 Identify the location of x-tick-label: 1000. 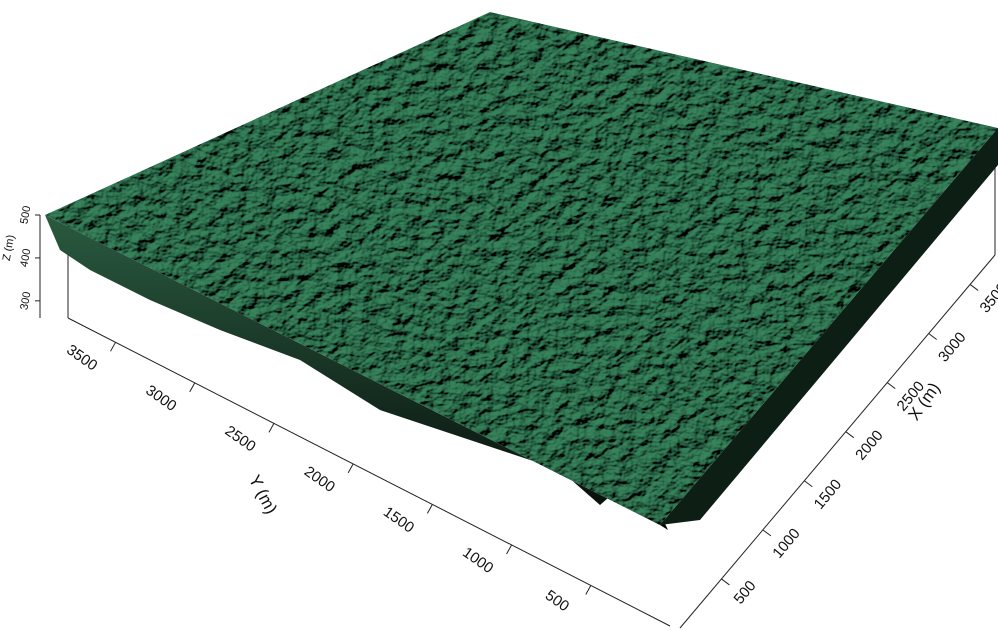
(786, 543).